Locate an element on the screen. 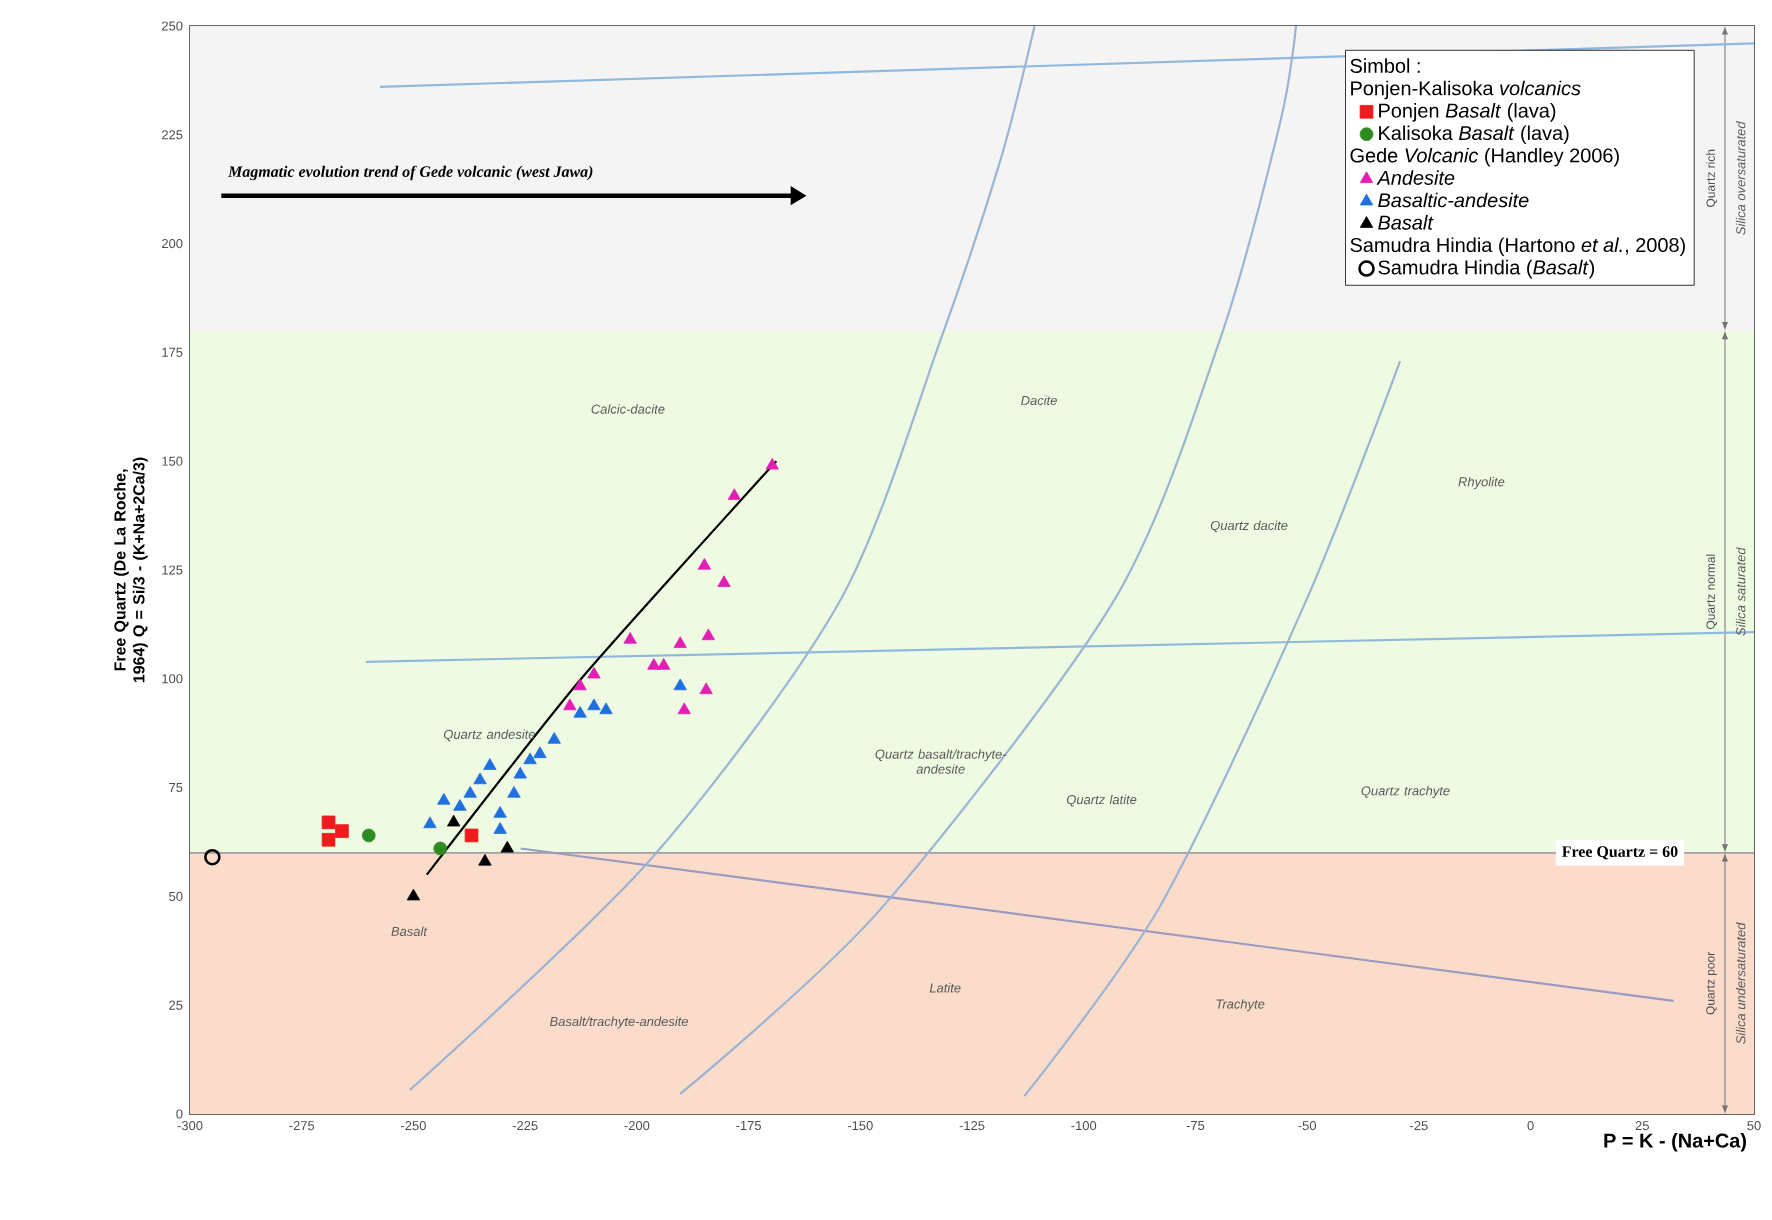 The image size is (1772, 1220). legend-label: Kalisoka Basalt (lava) is located at coordinates (1474, 135).